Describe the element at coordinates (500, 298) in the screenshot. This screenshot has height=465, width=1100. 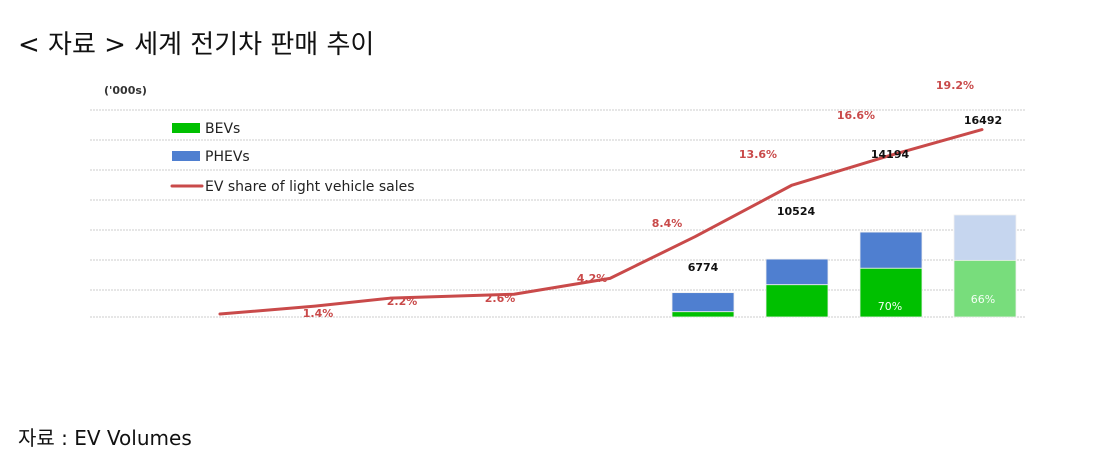
I see `share-label-4: 2.6%` at that location.